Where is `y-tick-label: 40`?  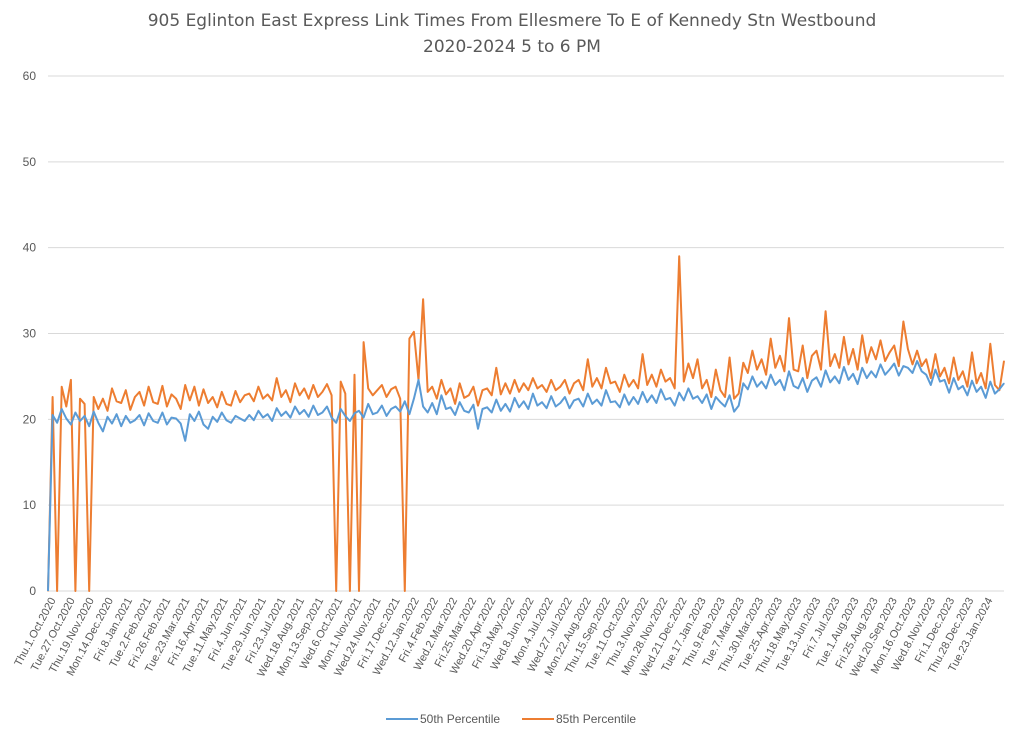
y-tick-label: 40 is located at coordinates (30, 248).